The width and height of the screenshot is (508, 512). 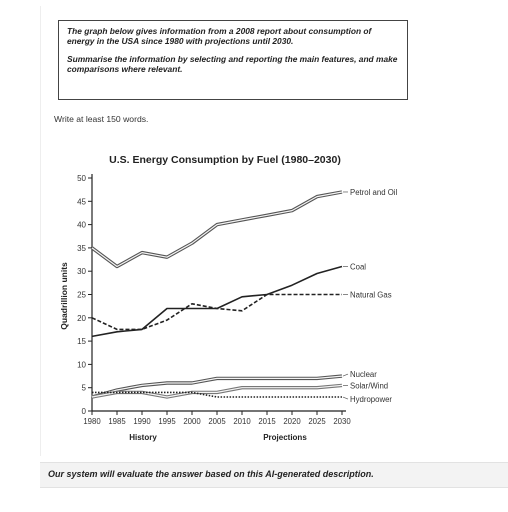 I want to click on x-tick-label: 1980, so click(x=92, y=421).